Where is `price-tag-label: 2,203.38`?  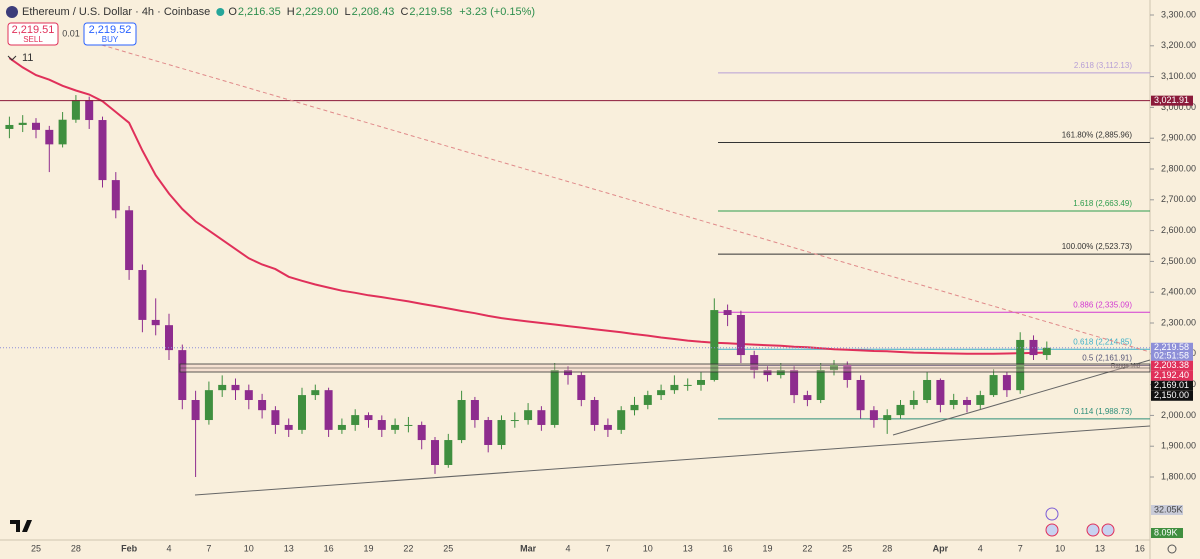
price-tag-label: 2,203.38 is located at coordinates (1171, 365).